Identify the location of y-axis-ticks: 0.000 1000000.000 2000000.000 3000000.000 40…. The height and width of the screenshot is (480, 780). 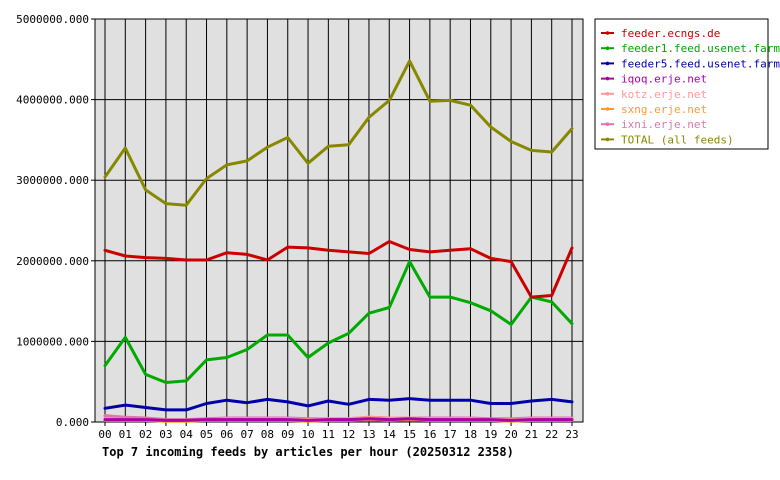
(55, 221).